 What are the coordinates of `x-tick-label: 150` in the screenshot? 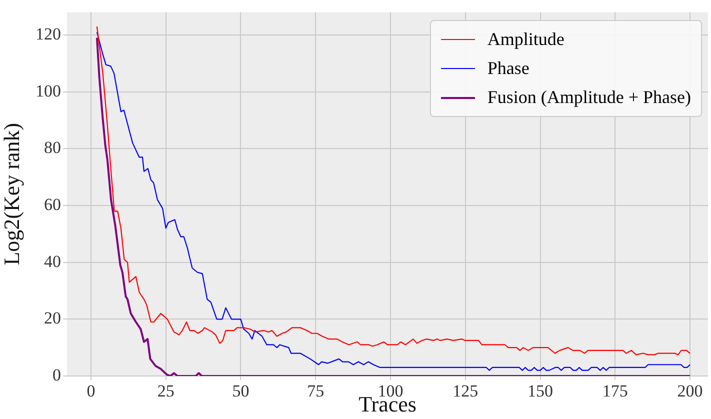 It's located at (541, 391).